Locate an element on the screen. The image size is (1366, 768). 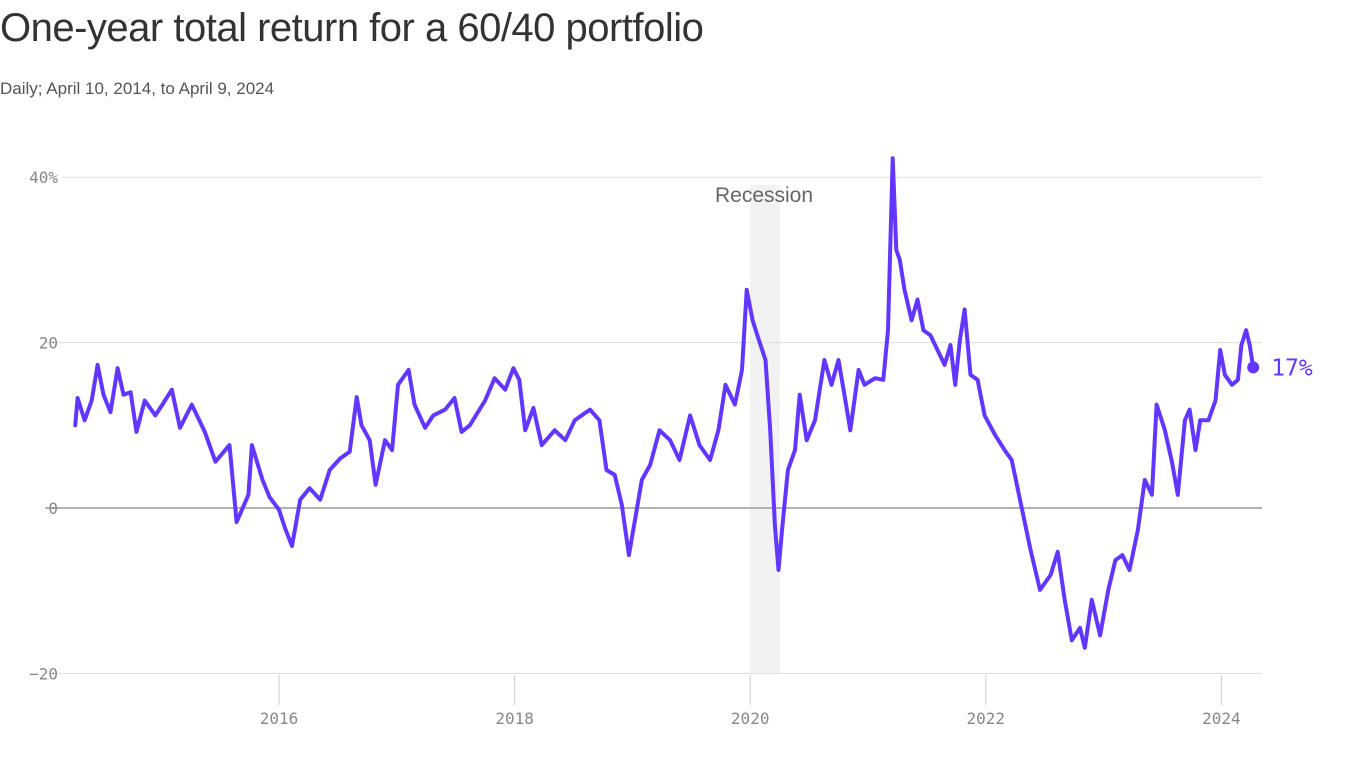
x-tick-label: 2022 is located at coordinates (986, 718).